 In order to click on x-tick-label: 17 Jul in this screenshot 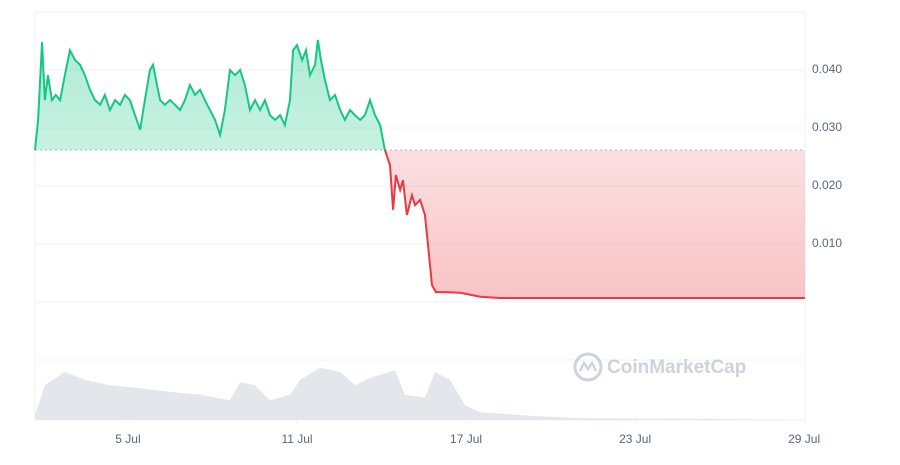, I will do `click(466, 439)`.